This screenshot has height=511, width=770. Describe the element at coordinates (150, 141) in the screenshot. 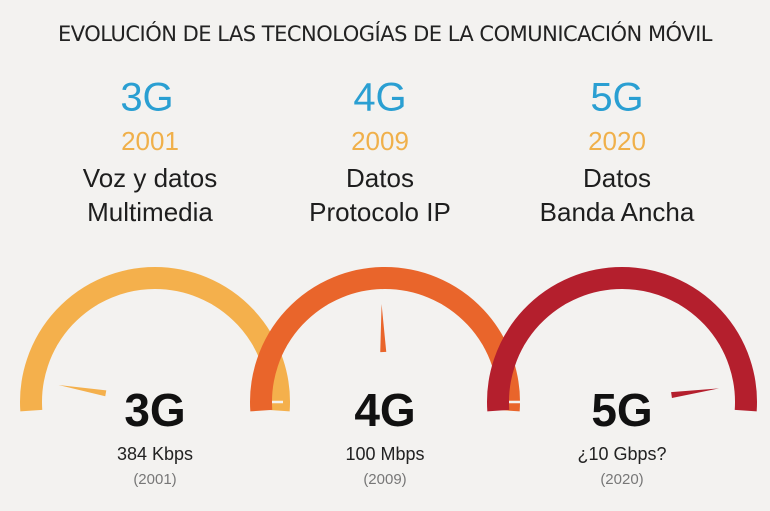

I see `year: 2001` at that location.